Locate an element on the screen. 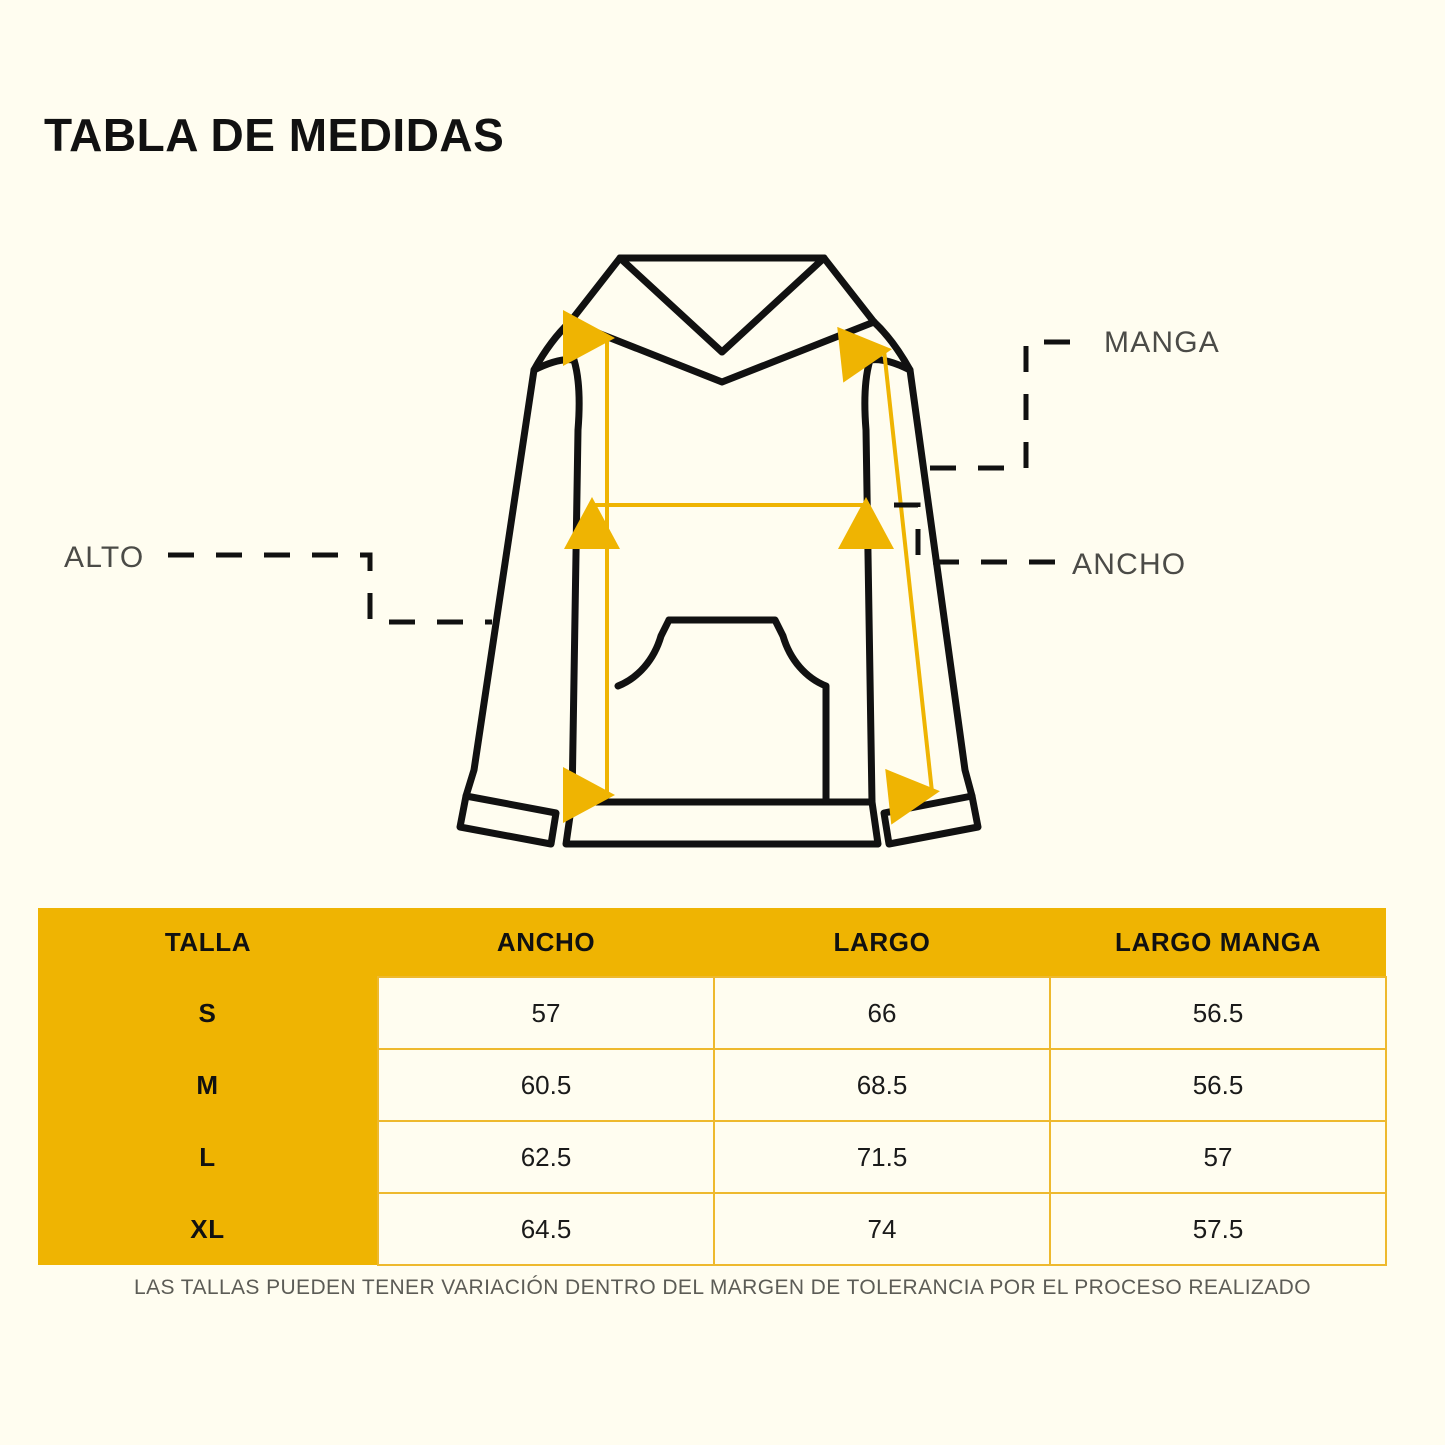 This screenshot has width=1445, height=1445. table-row: XL 64.5 74 57.5 is located at coordinates (712, 1229).